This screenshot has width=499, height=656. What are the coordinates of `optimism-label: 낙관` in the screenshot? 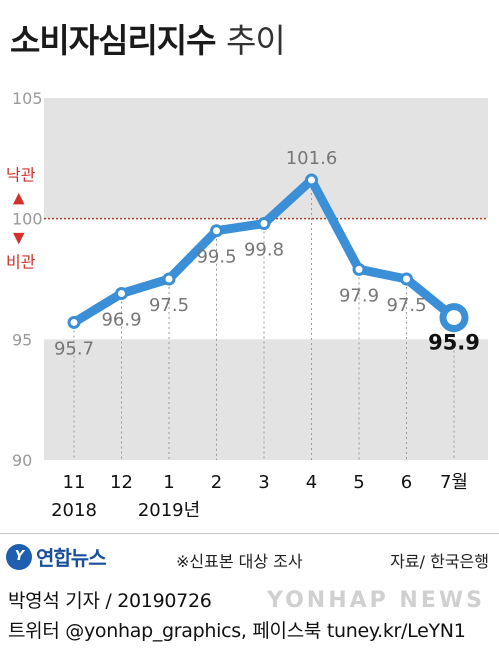 It's located at (21, 175).